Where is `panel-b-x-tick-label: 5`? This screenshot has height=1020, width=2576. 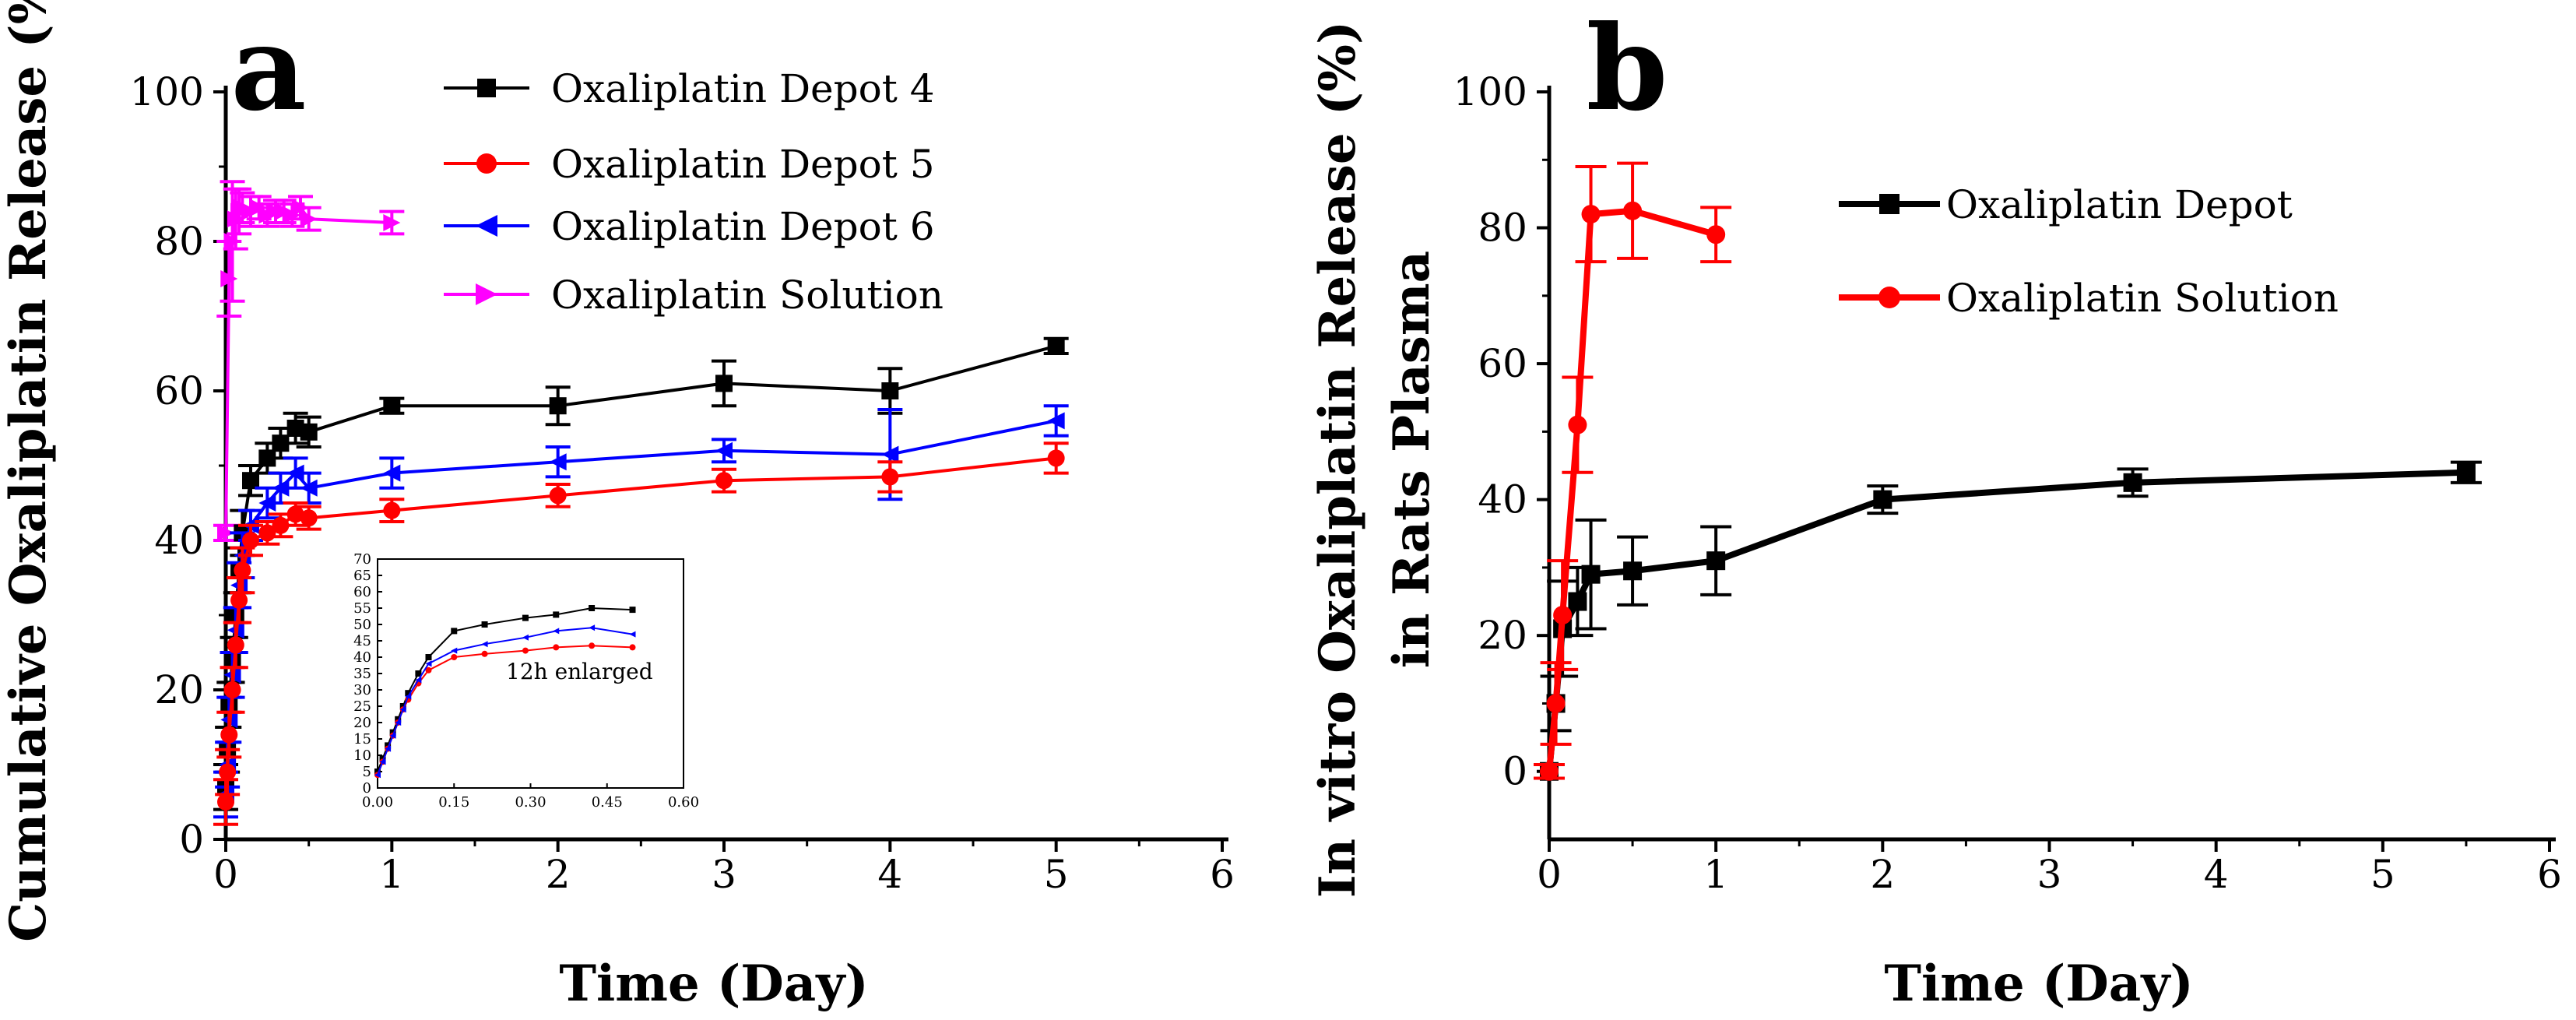
panel-b-x-tick-label: 5 is located at coordinates (2383, 874).